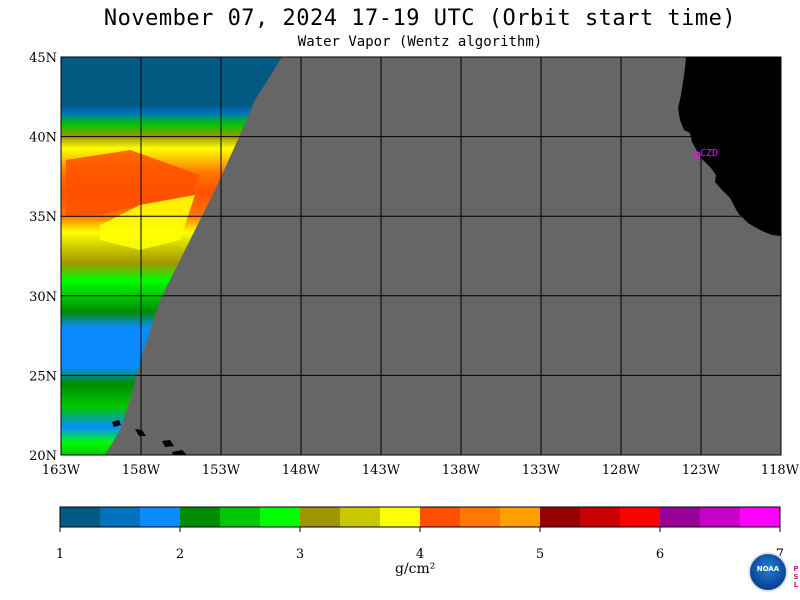  I want to click on longitude-label: 143W, so click(381, 470).